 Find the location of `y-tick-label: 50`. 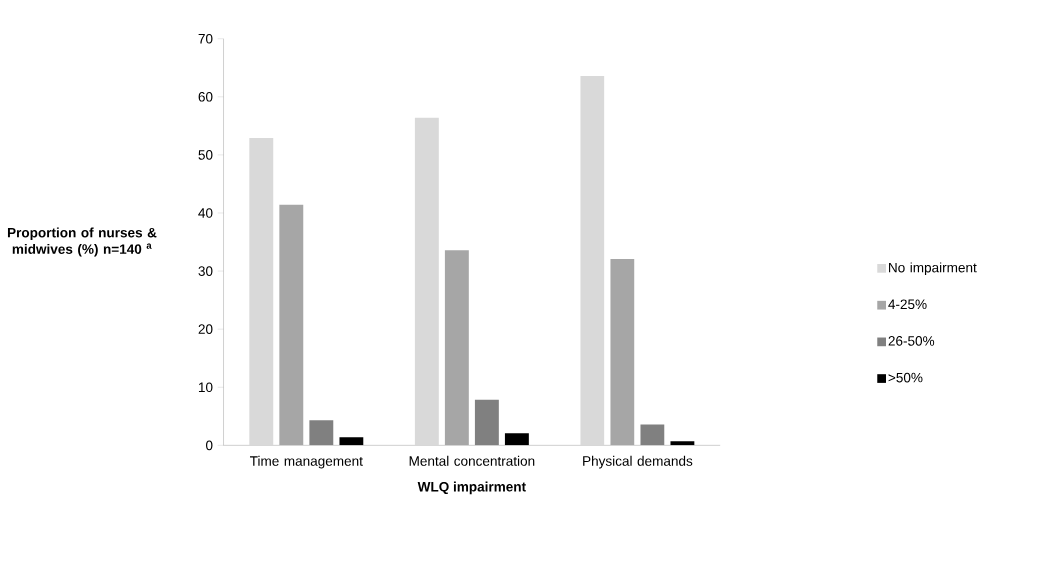

y-tick-label: 50 is located at coordinates (205, 155).